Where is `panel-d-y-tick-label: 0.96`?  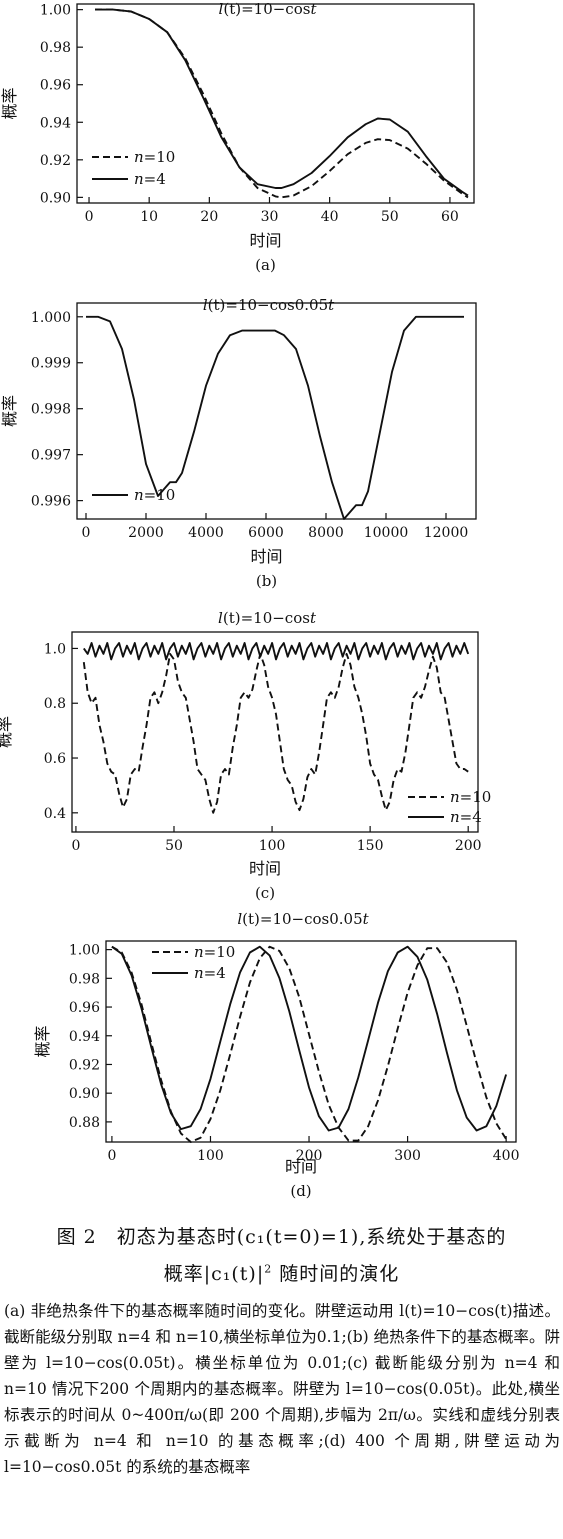
panel-d-y-tick-label: 0.96 is located at coordinates (84, 1008).